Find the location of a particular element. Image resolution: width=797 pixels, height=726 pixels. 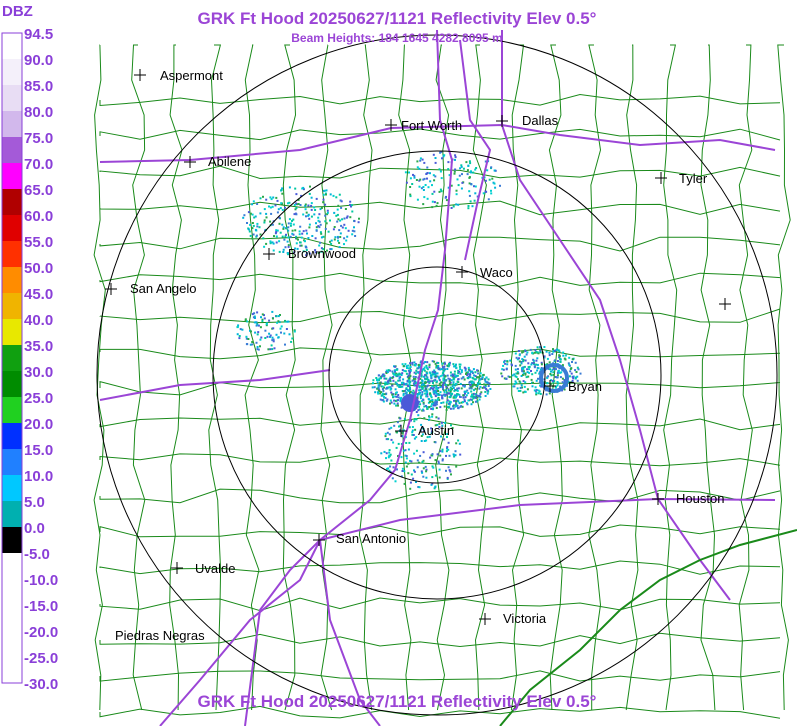

colorbar-swatch is located at coordinates (12, 124).